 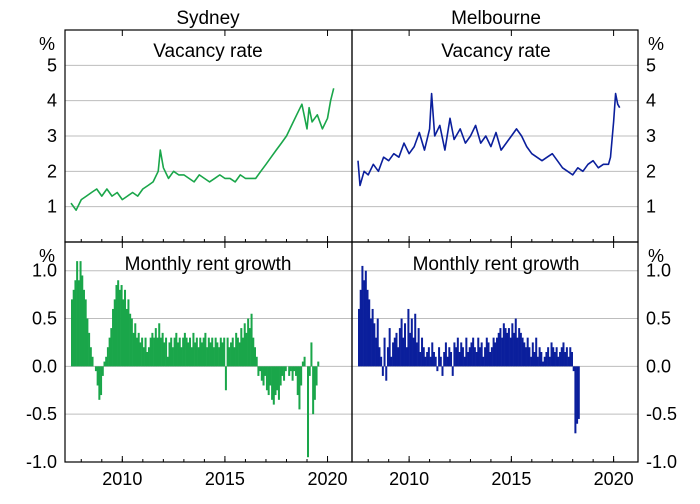 I want to click on x-tick-label: 2010, so click(x=409, y=479).